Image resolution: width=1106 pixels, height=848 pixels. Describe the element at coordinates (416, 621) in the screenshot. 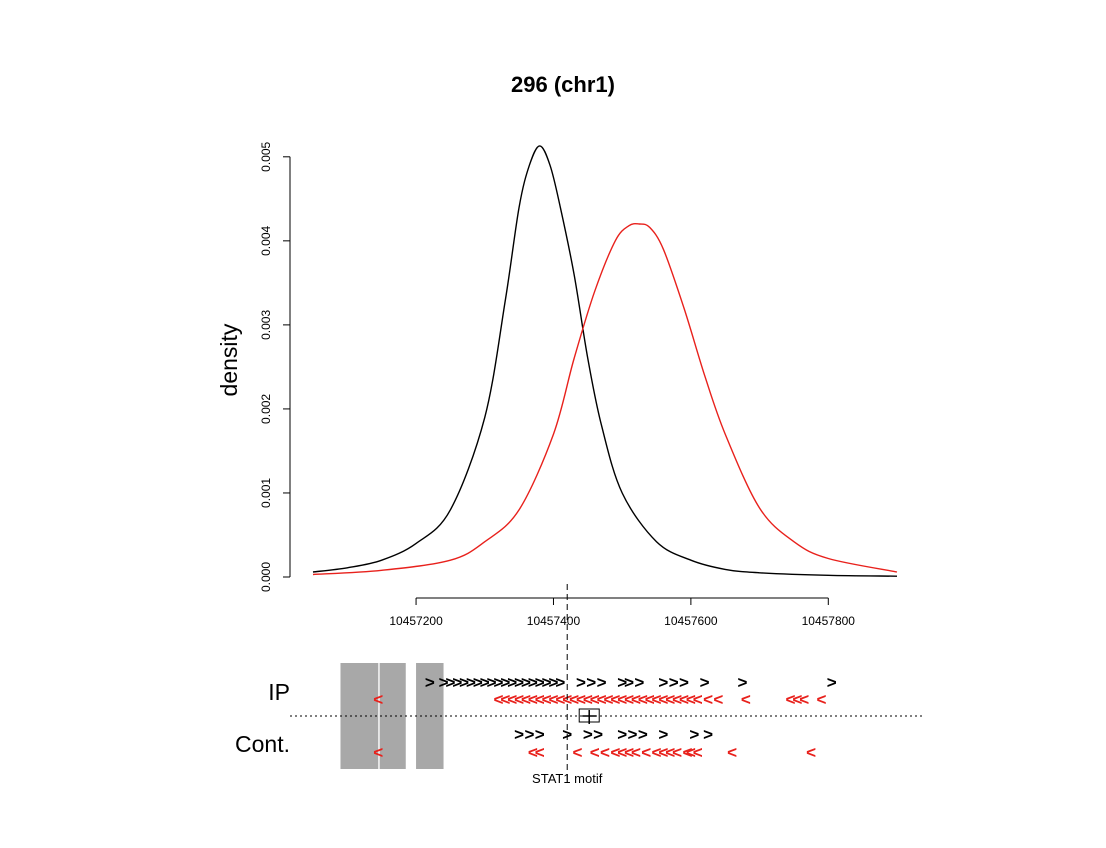

I see `x-tick-label: 10457200` at that location.